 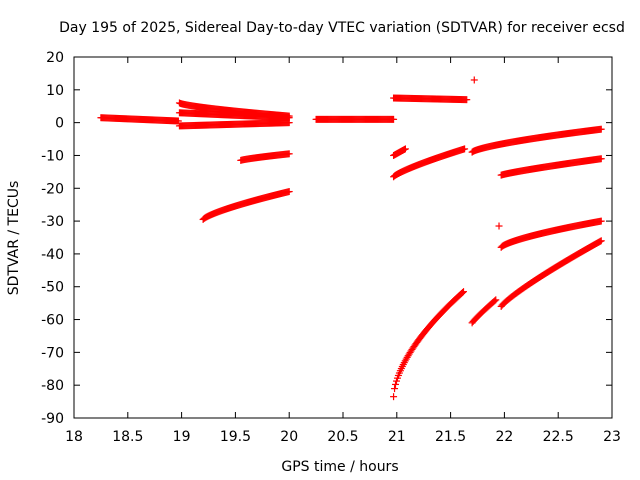 What do you see at coordinates (601, 241) in the screenshot?
I see `track-16-point` at bounding box center [601, 241].